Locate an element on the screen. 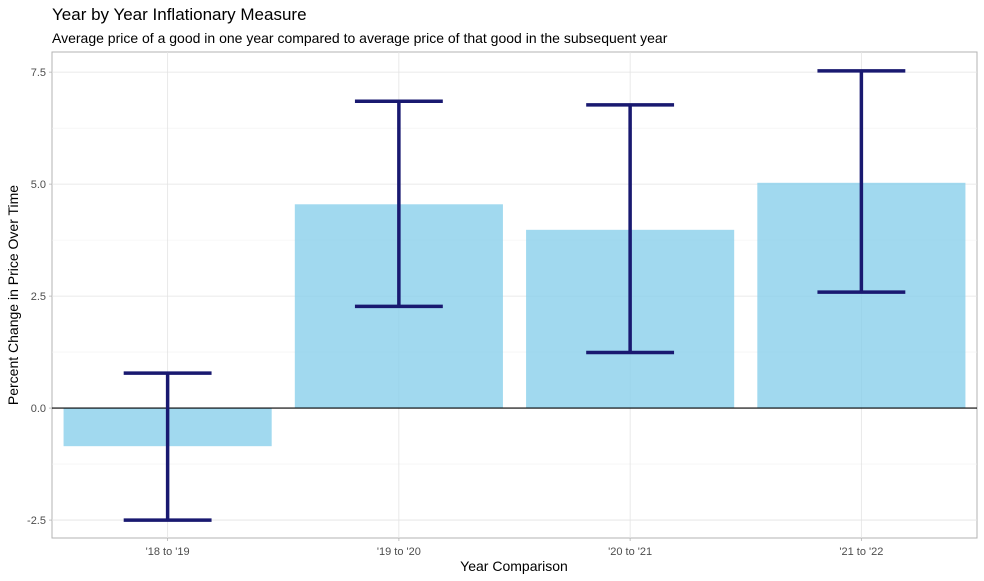 This screenshot has height=581, width=984. y-tick-label: 7.5 is located at coordinates (38, 73).